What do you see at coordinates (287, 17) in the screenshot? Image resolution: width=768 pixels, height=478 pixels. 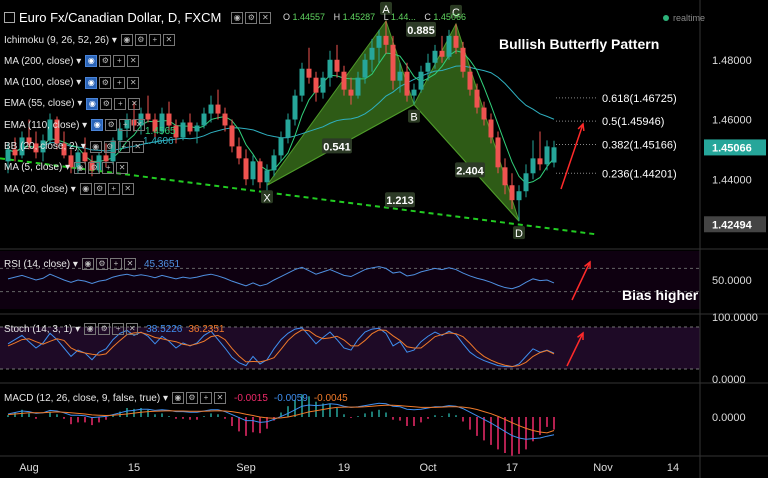 I see `ohlc-open-key: O` at bounding box center [287, 17].